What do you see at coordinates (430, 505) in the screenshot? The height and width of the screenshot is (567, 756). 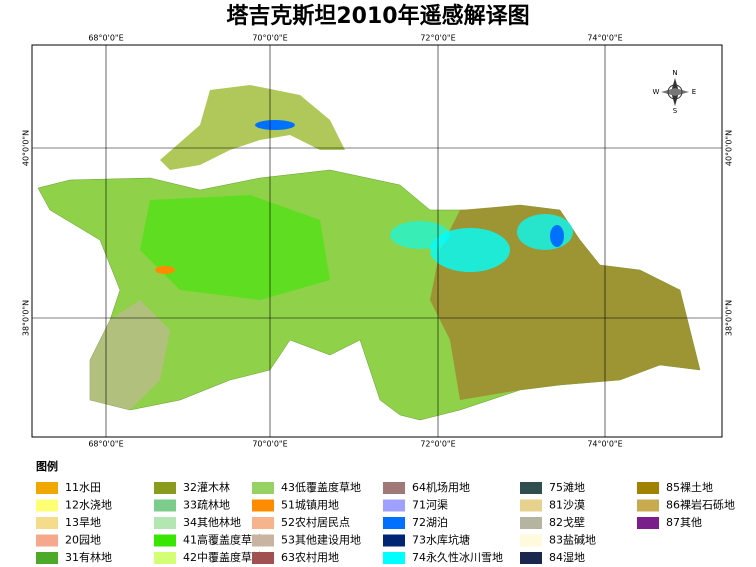 I see `legend-label: 71河渠` at bounding box center [430, 505].